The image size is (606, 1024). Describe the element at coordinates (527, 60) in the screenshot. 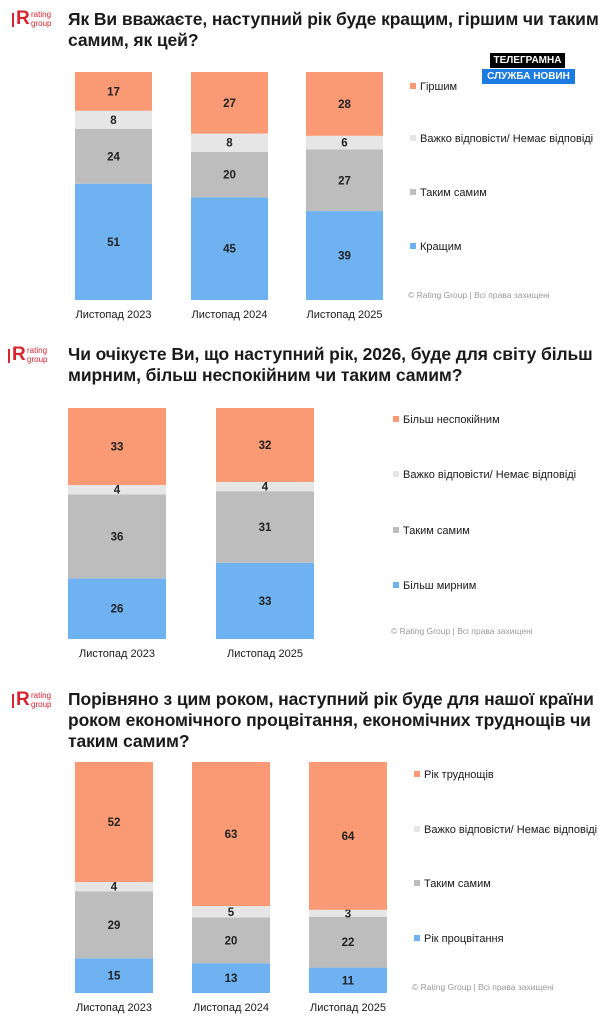

I see `telegram-badge-top: ТЕЛЕГРАМНА` at that location.